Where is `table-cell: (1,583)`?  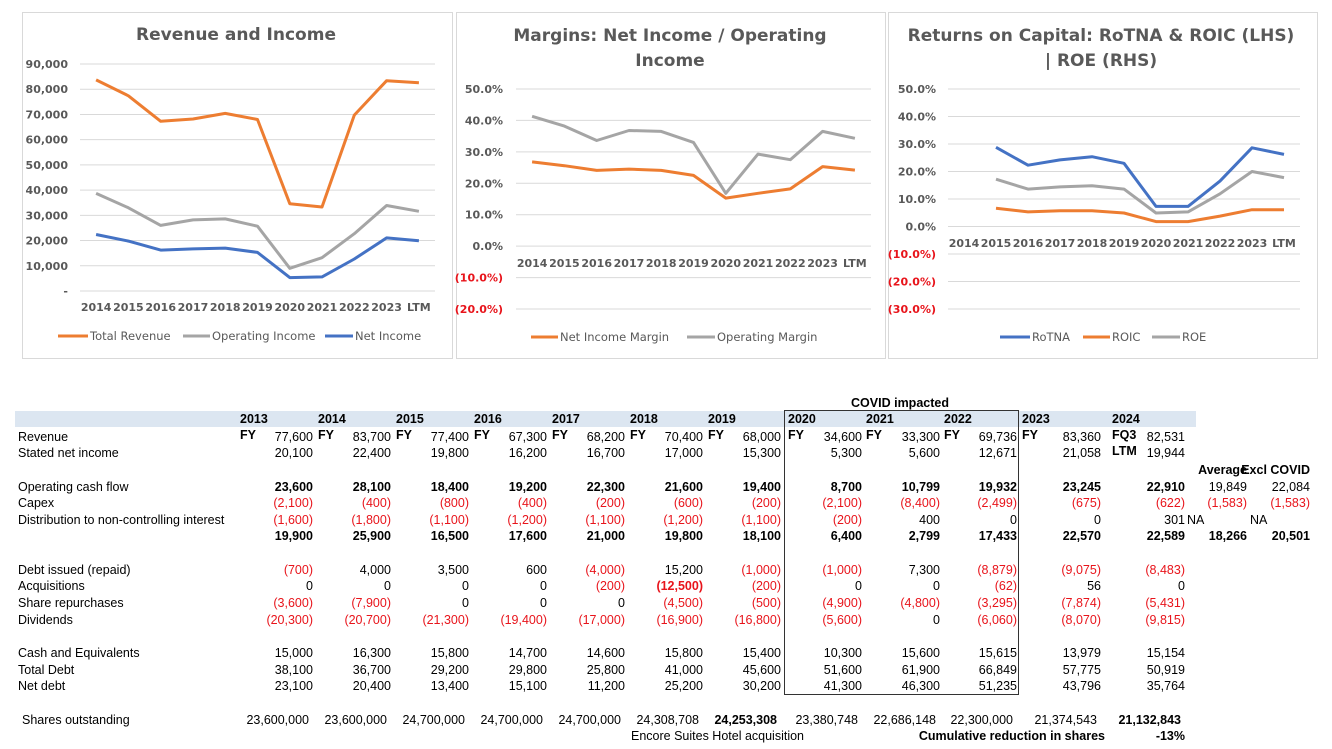
table-cell: (1,583) is located at coordinates (1290, 503).